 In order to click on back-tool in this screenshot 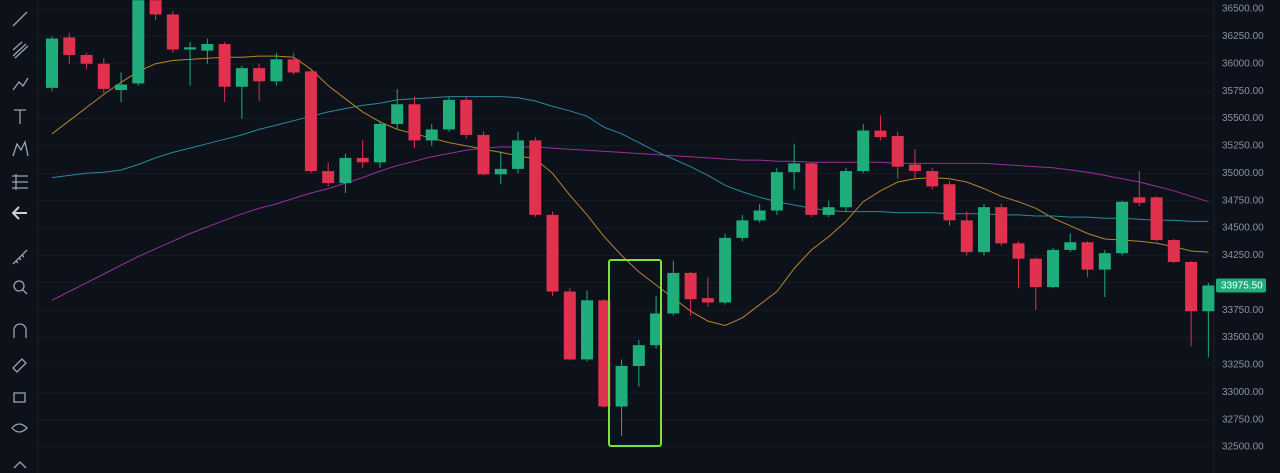, I will do `click(19, 213)`.